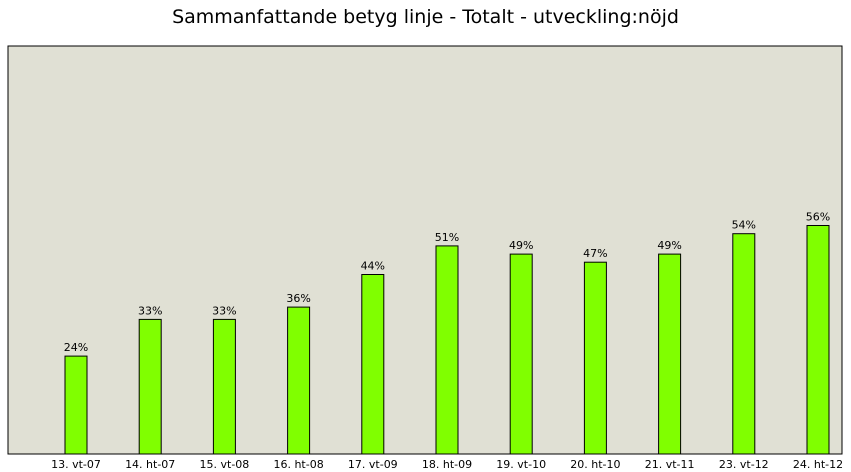 The image size is (851, 472). What do you see at coordinates (818, 217) in the screenshot?
I see `data-label-10: 56%` at bounding box center [818, 217].